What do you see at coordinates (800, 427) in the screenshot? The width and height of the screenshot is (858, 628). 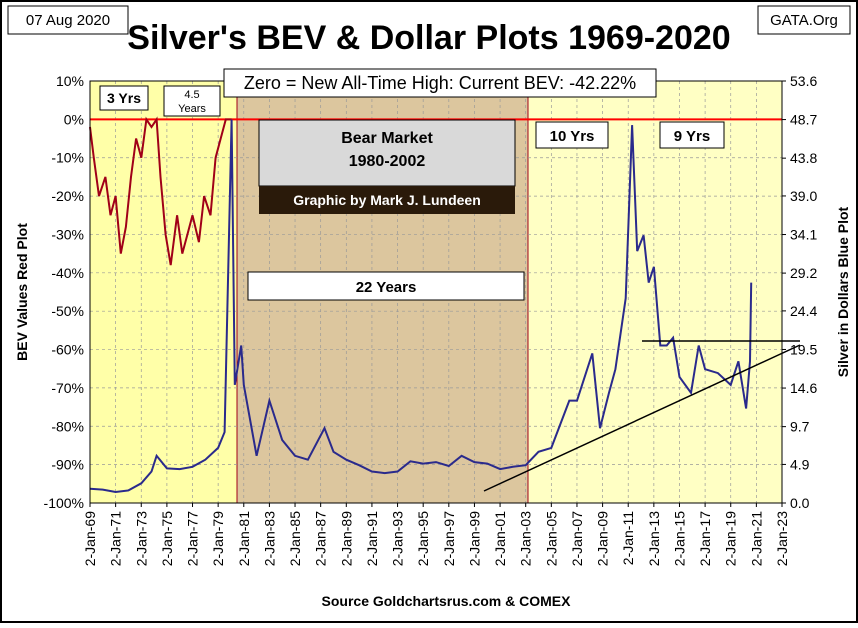 I see `y2-tick-label: 9.7` at bounding box center [800, 427].